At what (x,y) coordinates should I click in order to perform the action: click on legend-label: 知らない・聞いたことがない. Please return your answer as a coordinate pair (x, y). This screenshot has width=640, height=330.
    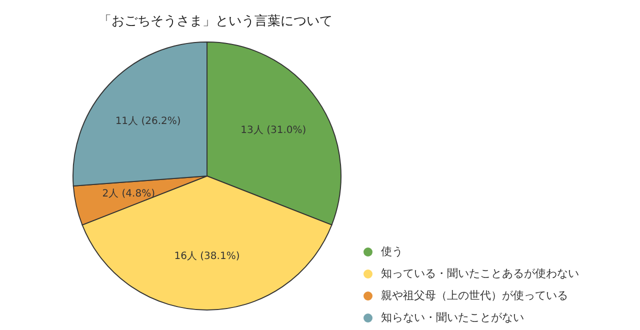
    Looking at the image, I should click on (452, 318).